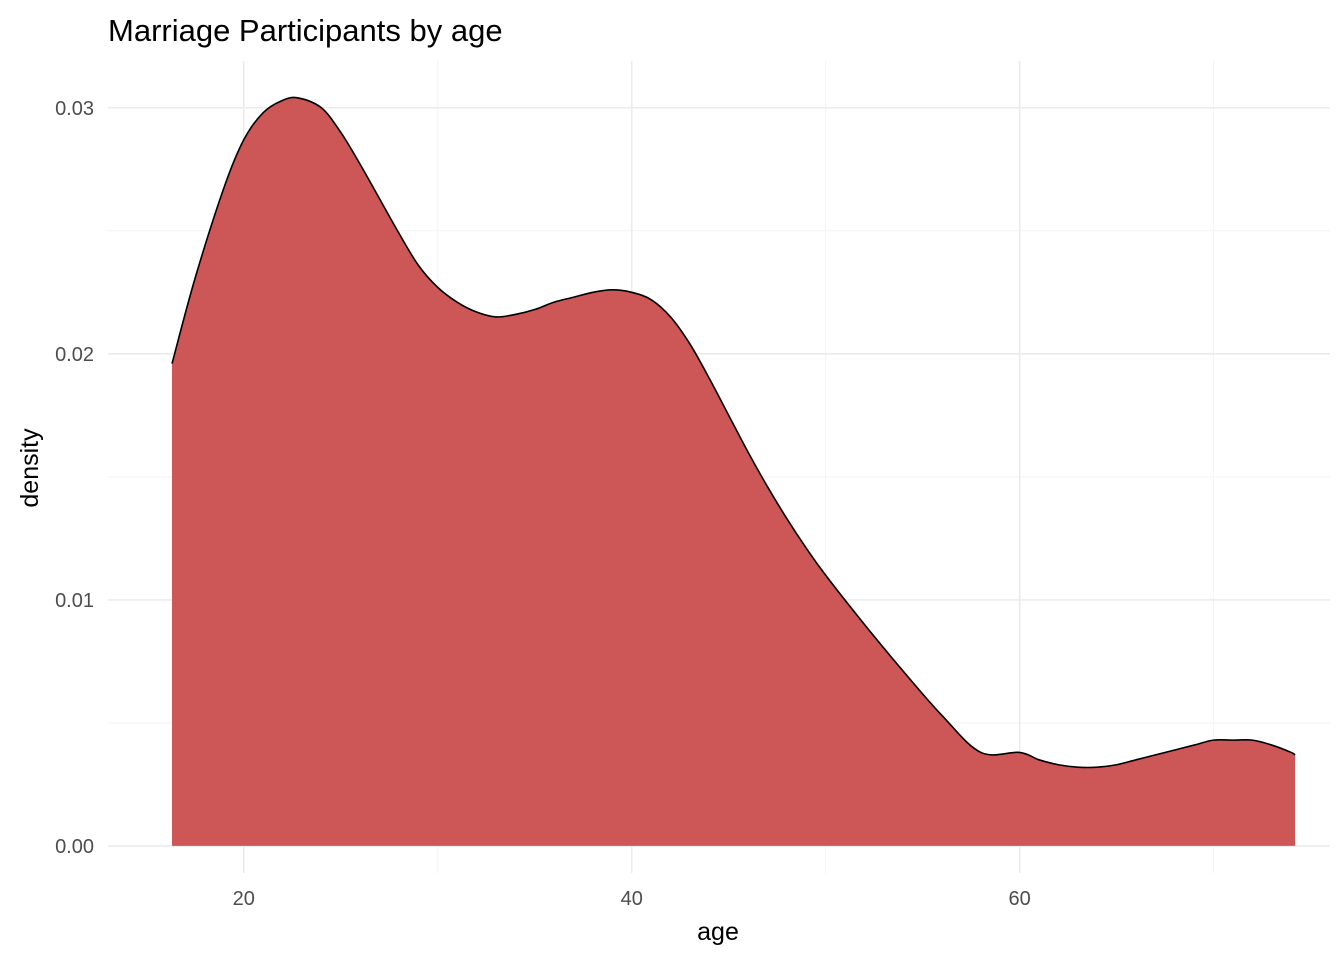 This screenshot has width=1344, height=960. I want to click on y-axis-title: density, so click(30, 468).